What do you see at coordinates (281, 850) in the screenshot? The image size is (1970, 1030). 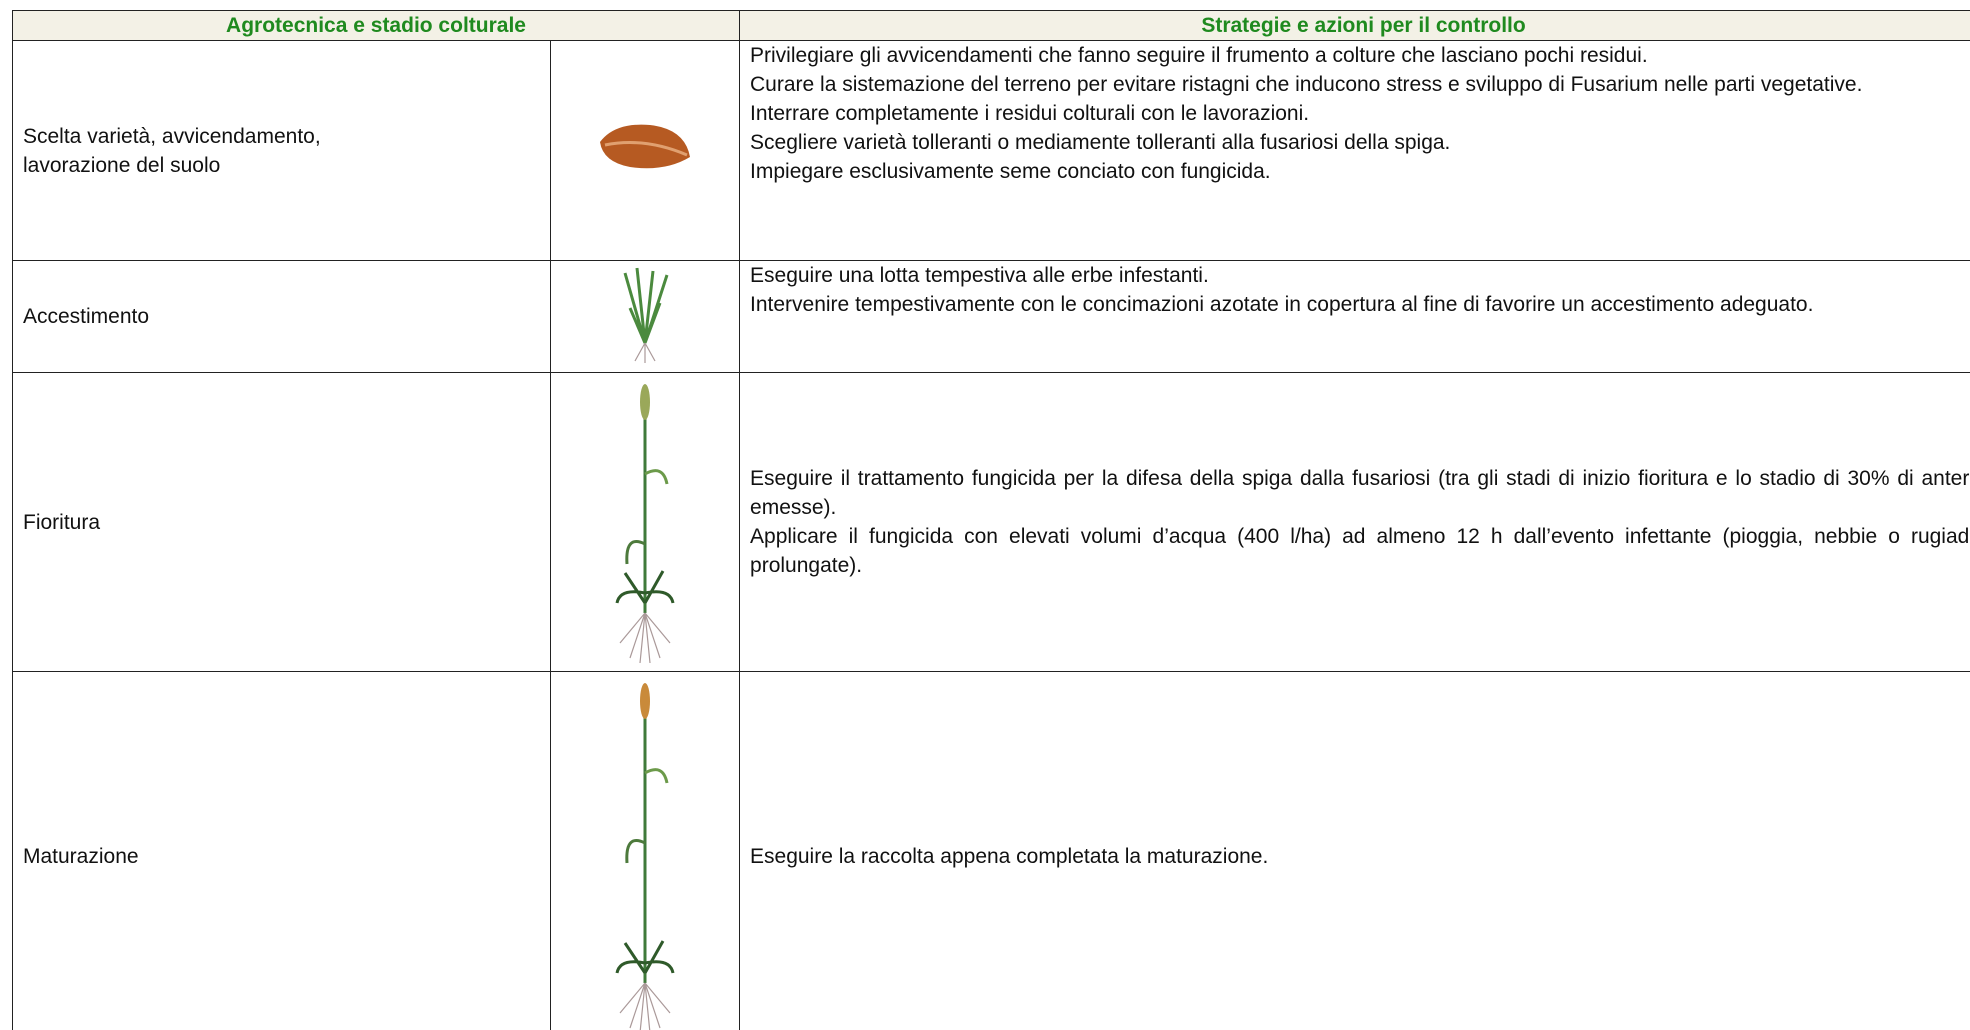 I see `stage-cell: Maturazione` at bounding box center [281, 850].